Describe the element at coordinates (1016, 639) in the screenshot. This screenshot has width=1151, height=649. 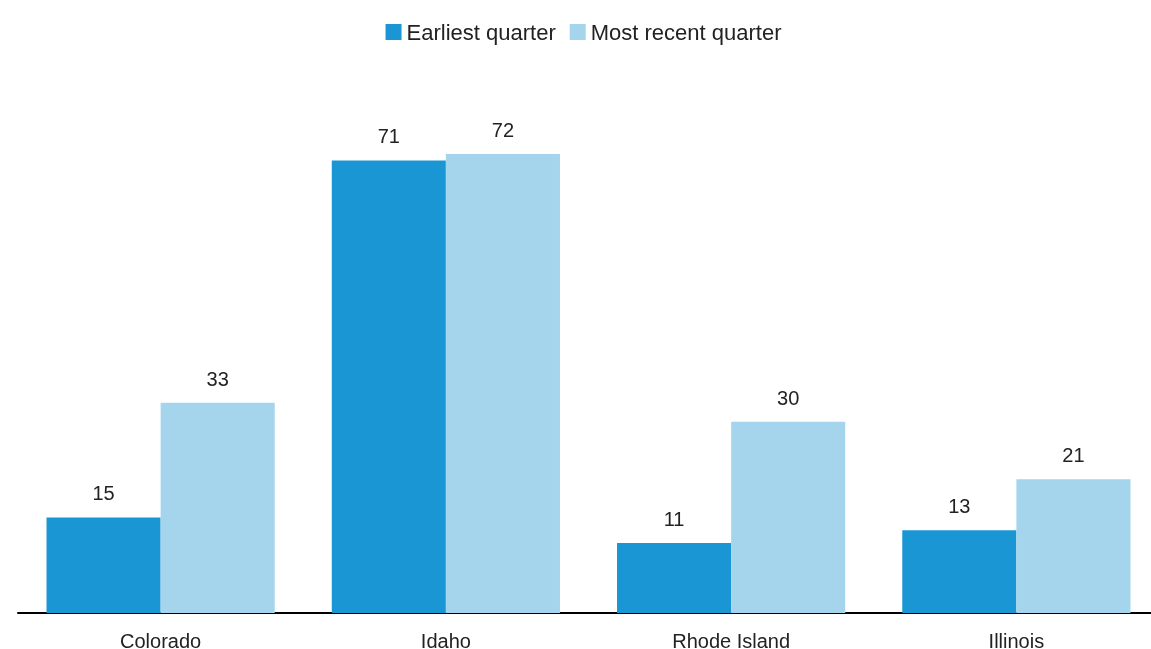
I see `x-tick-label: Illinois` at that location.